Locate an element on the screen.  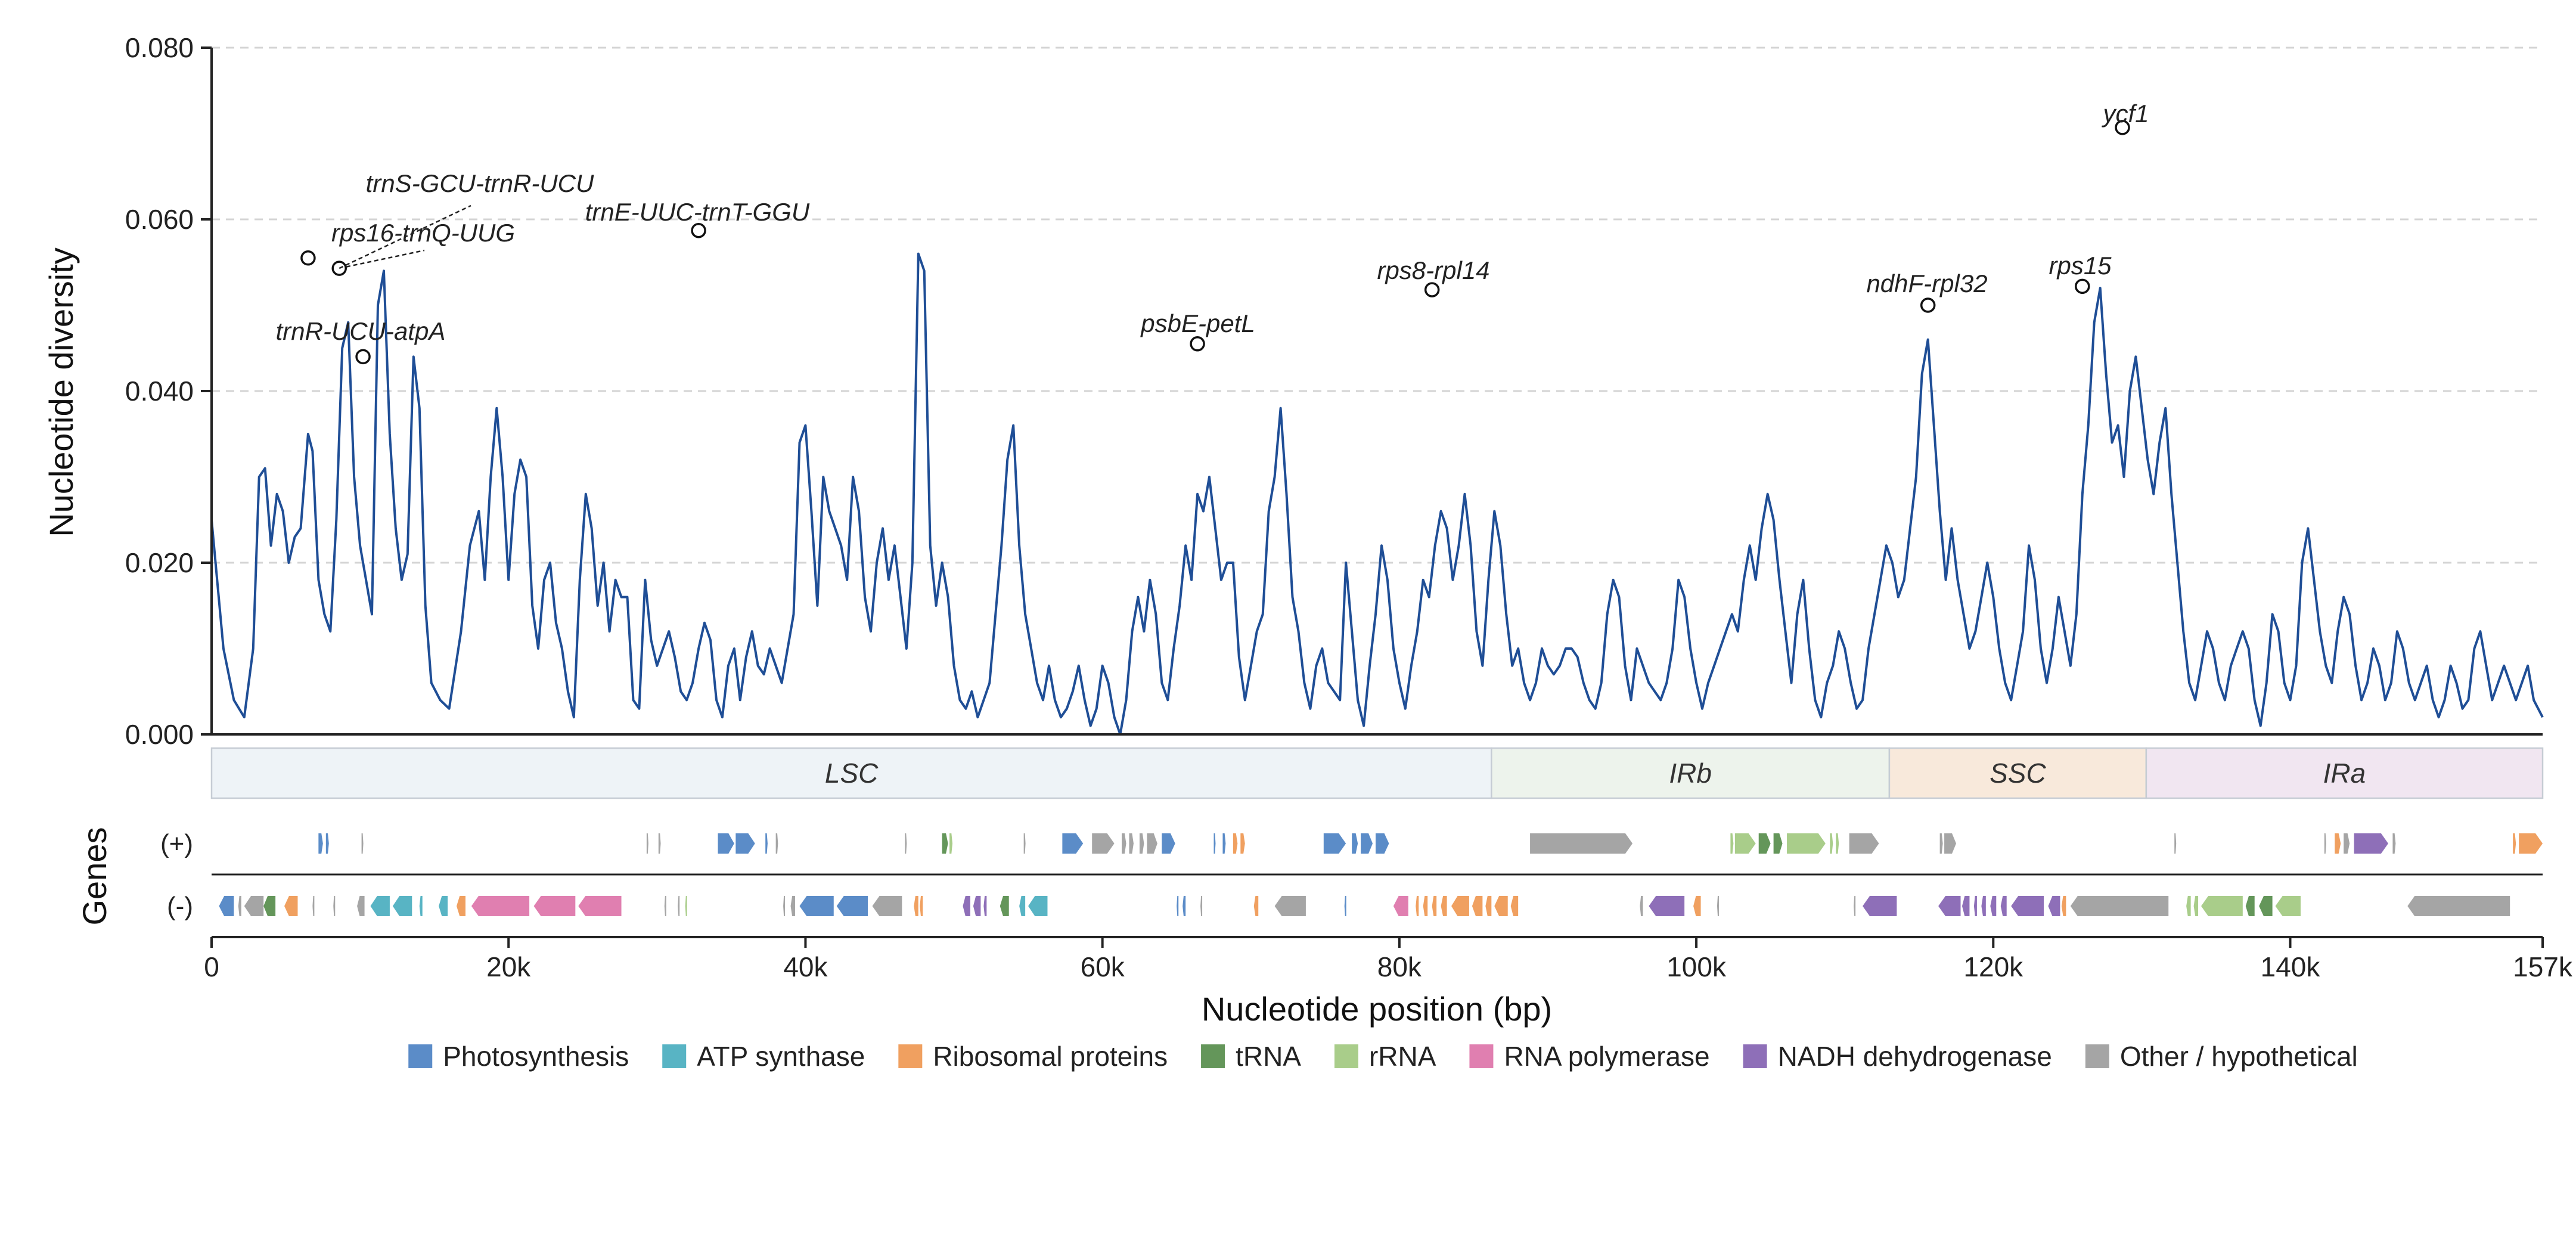
legend-label: Ribosomal proteins is located at coordinates (1050, 1056).